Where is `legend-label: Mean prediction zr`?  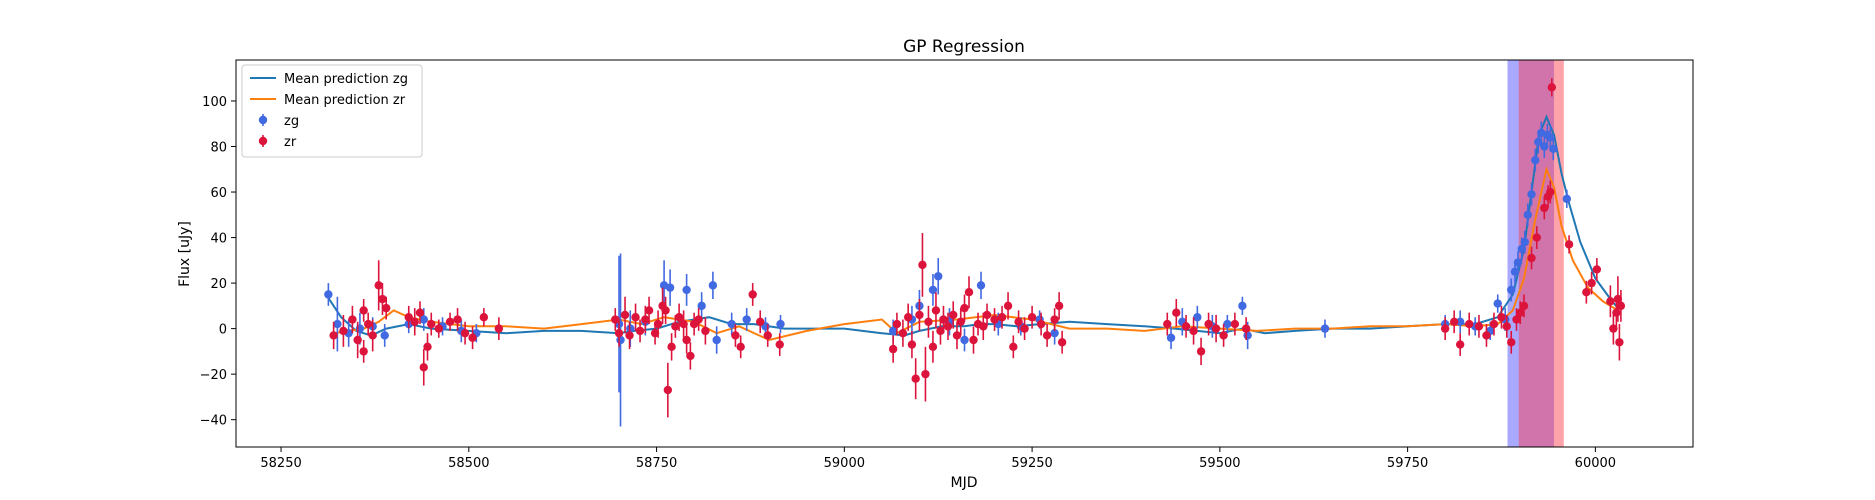 legend-label: Mean prediction zr is located at coordinates (345, 100).